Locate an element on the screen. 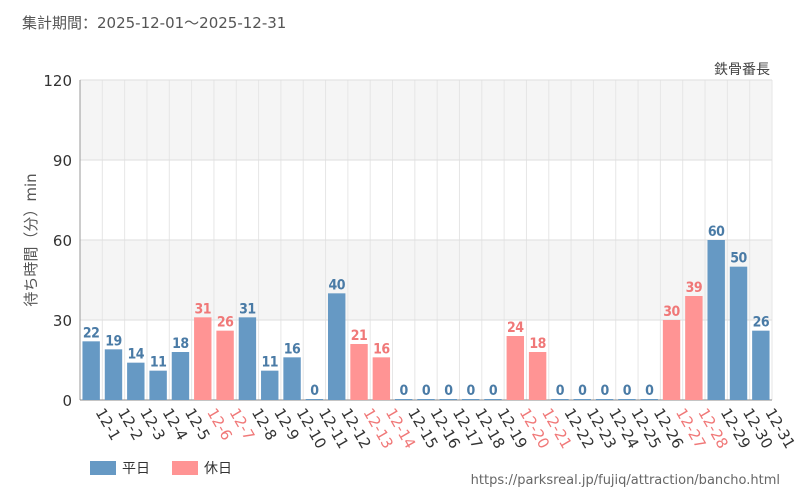  legend-holiday-label: 休日 is located at coordinates (218, 469).